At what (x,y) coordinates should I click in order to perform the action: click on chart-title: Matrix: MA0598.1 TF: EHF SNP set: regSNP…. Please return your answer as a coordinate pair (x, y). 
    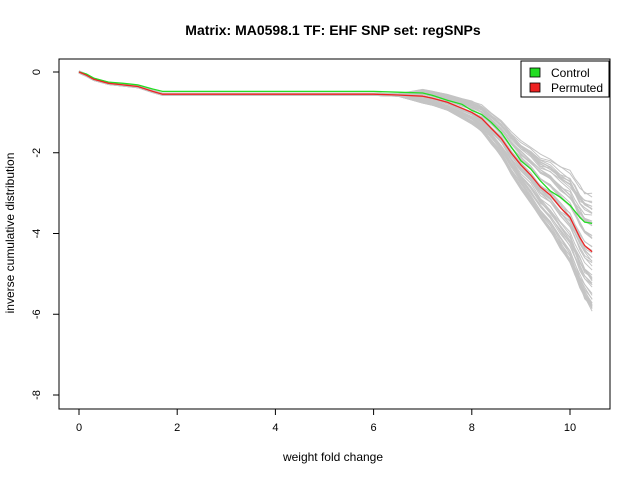
    Looking at the image, I should click on (333, 30).